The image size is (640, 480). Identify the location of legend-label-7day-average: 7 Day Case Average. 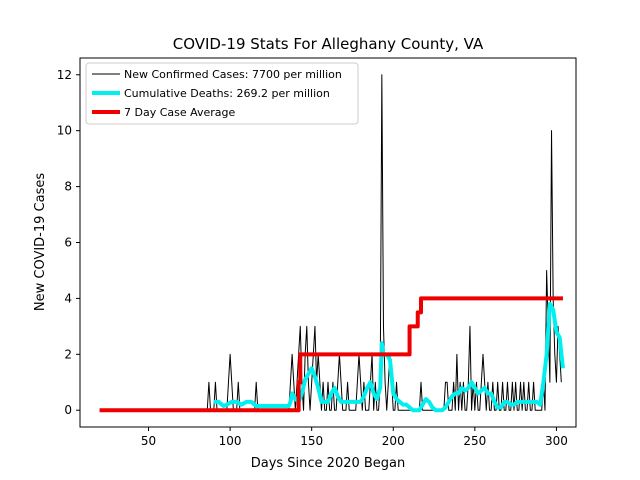
(180, 112).